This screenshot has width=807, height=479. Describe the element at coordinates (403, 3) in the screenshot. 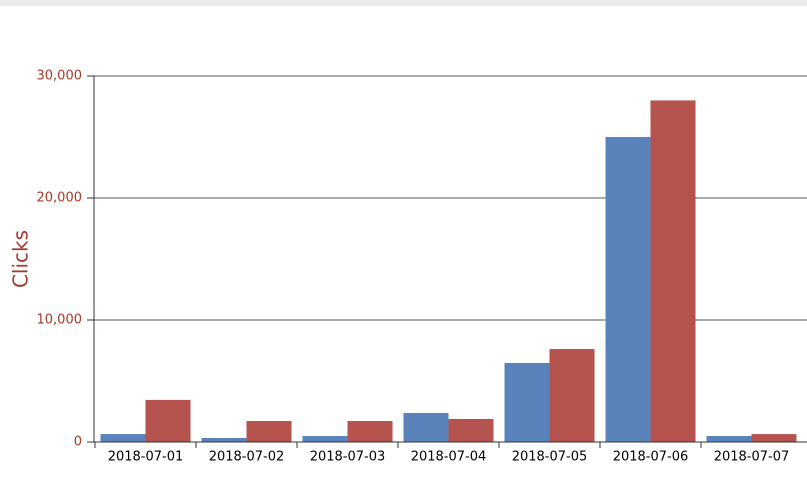

I see `top-bar` at that location.